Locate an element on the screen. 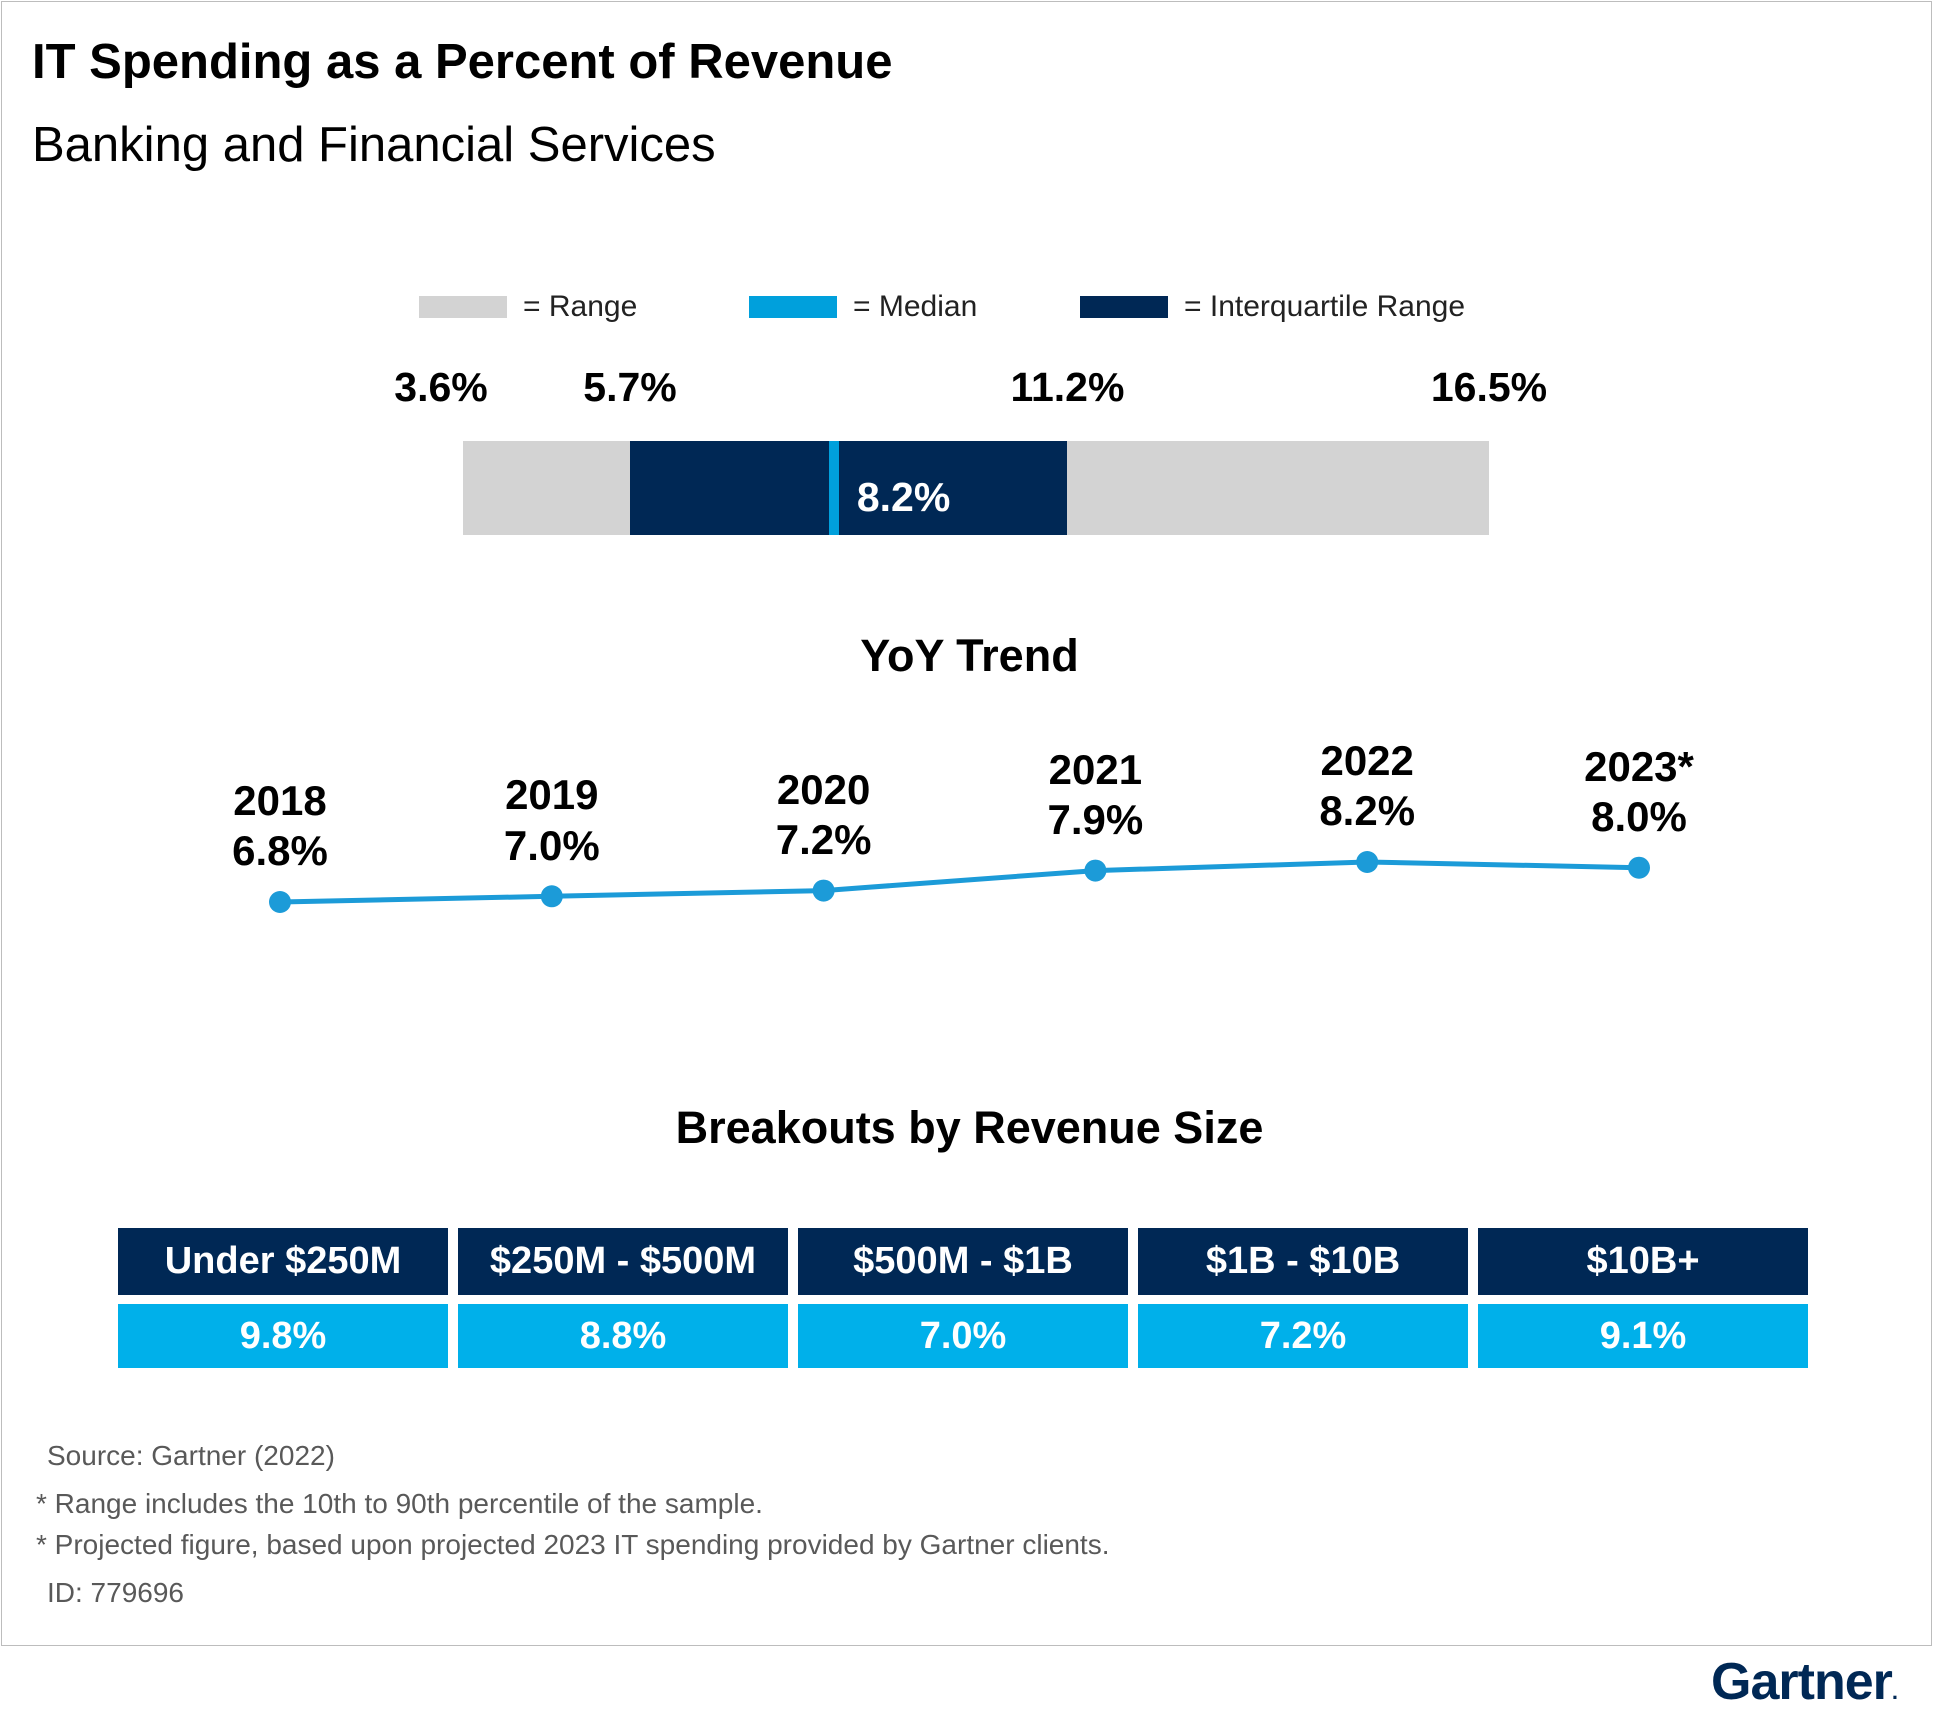 The height and width of the screenshot is (1722, 1935). range-q1-label: 5.7% is located at coordinates (630, 387).